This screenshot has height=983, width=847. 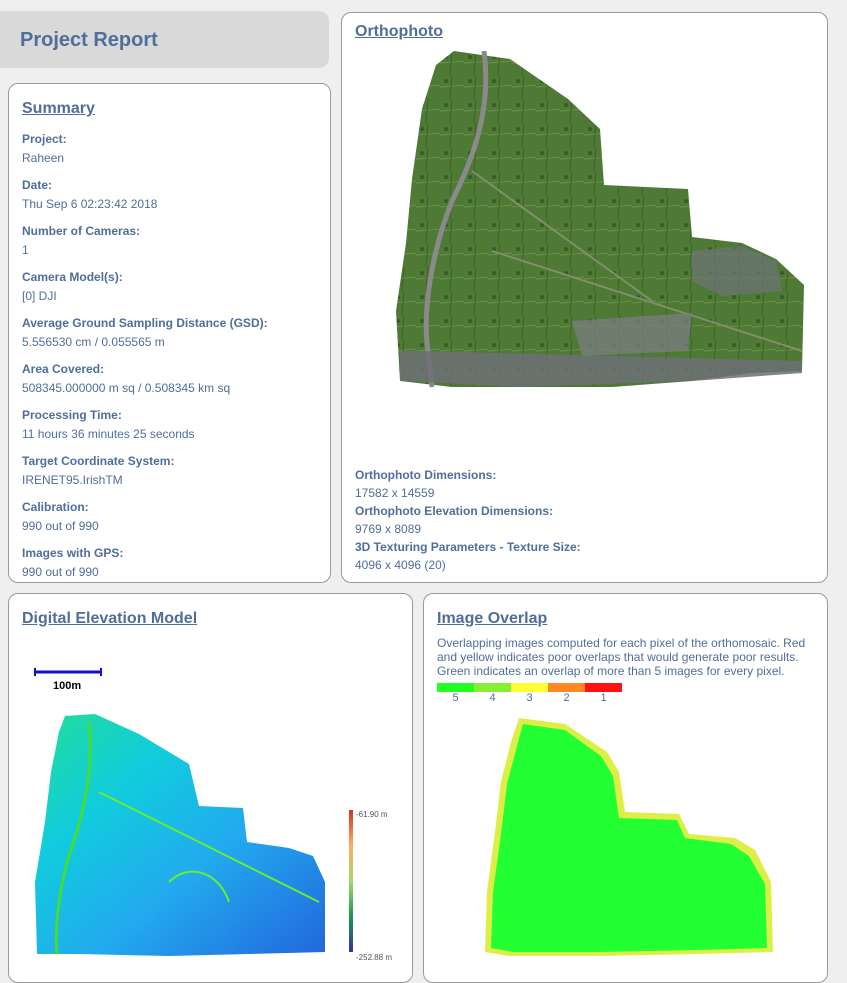 What do you see at coordinates (169, 194) in the screenshot?
I see `field: Date: Thu Sep 6 02:23:42 2018` at bounding box center [169, 194].